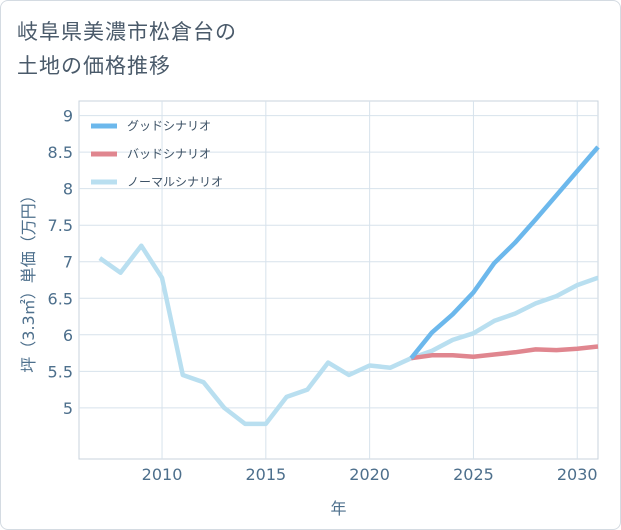  What do you see at coordinates (94, 66) in the screenshot?
I see `chart-title-line-2: 土地の価格推移` at bounding box center [94, 66].